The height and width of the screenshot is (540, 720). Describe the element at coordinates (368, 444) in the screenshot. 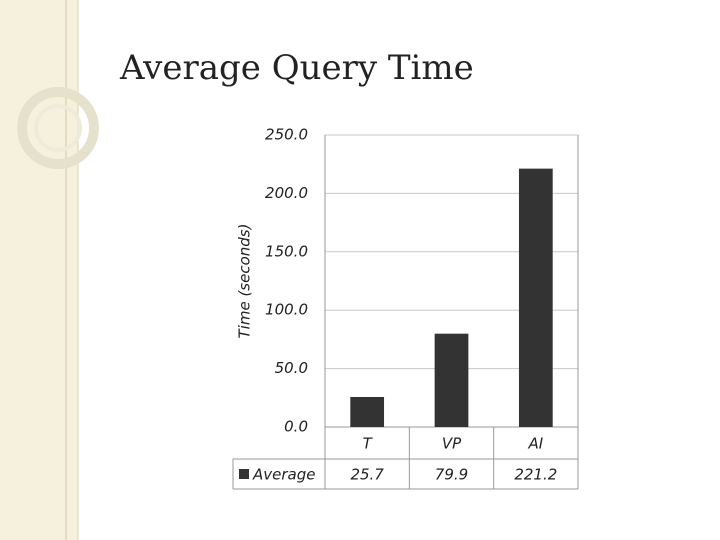

I see `x-tick-label: T` at that location.